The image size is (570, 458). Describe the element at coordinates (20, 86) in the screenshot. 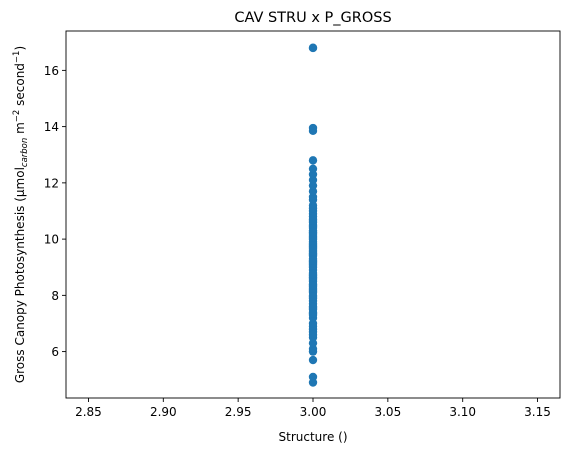

I see `y-axis-label-mid2: second` at that location.